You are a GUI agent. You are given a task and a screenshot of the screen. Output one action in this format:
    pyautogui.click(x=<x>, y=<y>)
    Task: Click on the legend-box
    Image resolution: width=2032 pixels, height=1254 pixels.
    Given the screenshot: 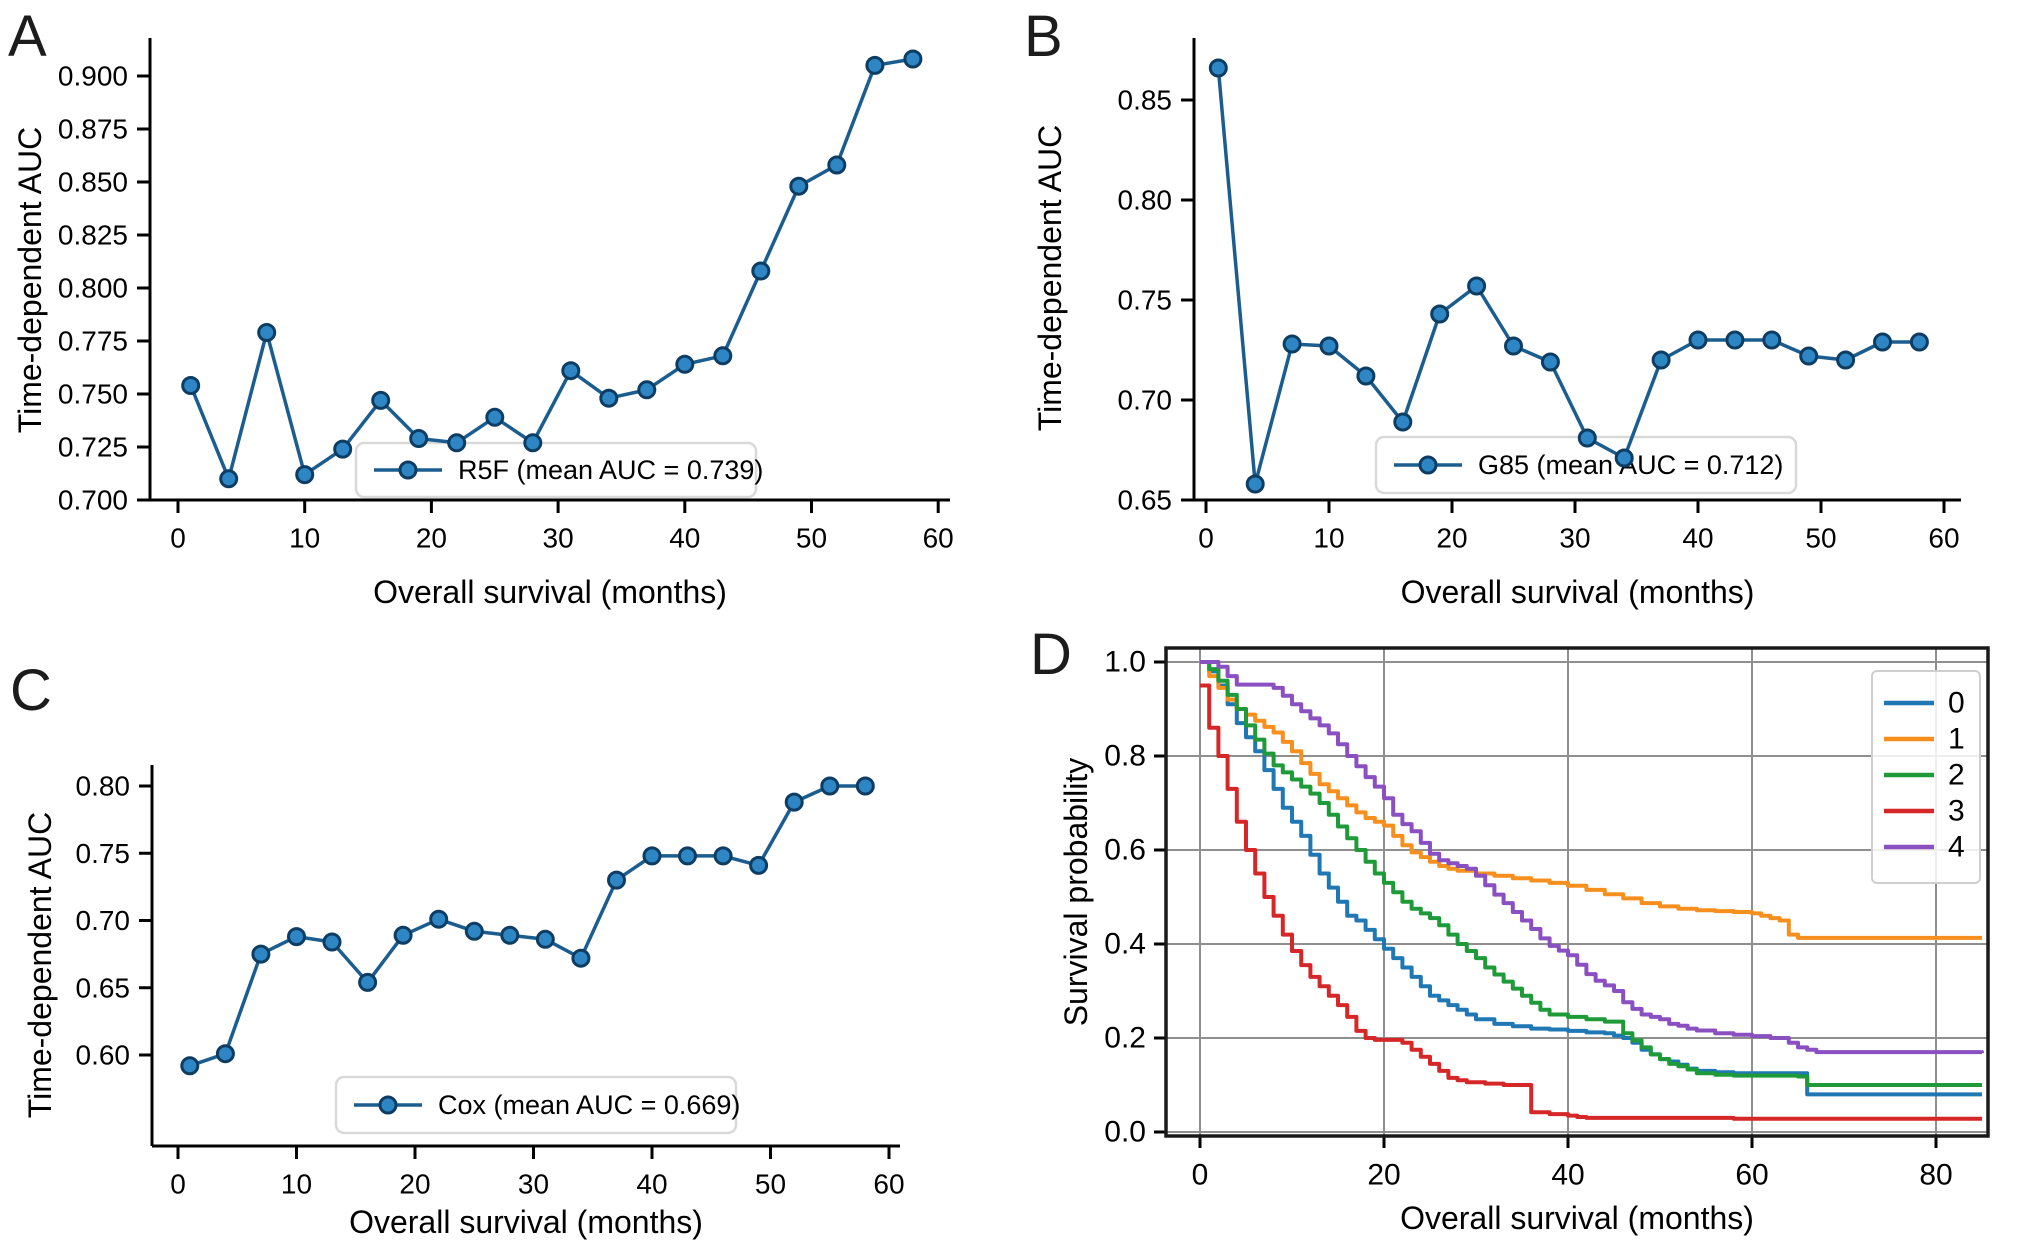 What is the action you would take?
    pyautogui.click(x=556, y=470)
    